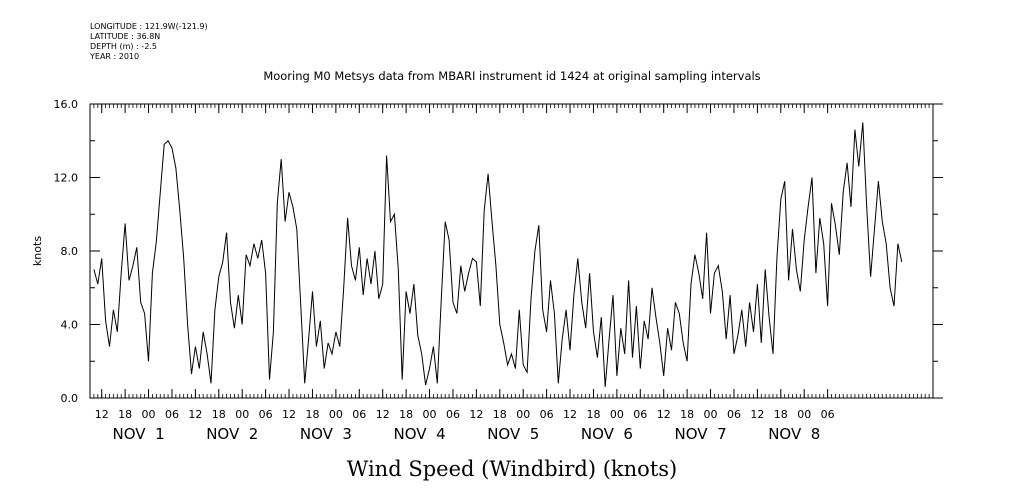 This screenshot has height=504, width=1009. Describe the element at coordinates (513, 434) in the screenshot. I see `x-date-label: NOV 5` at that location.